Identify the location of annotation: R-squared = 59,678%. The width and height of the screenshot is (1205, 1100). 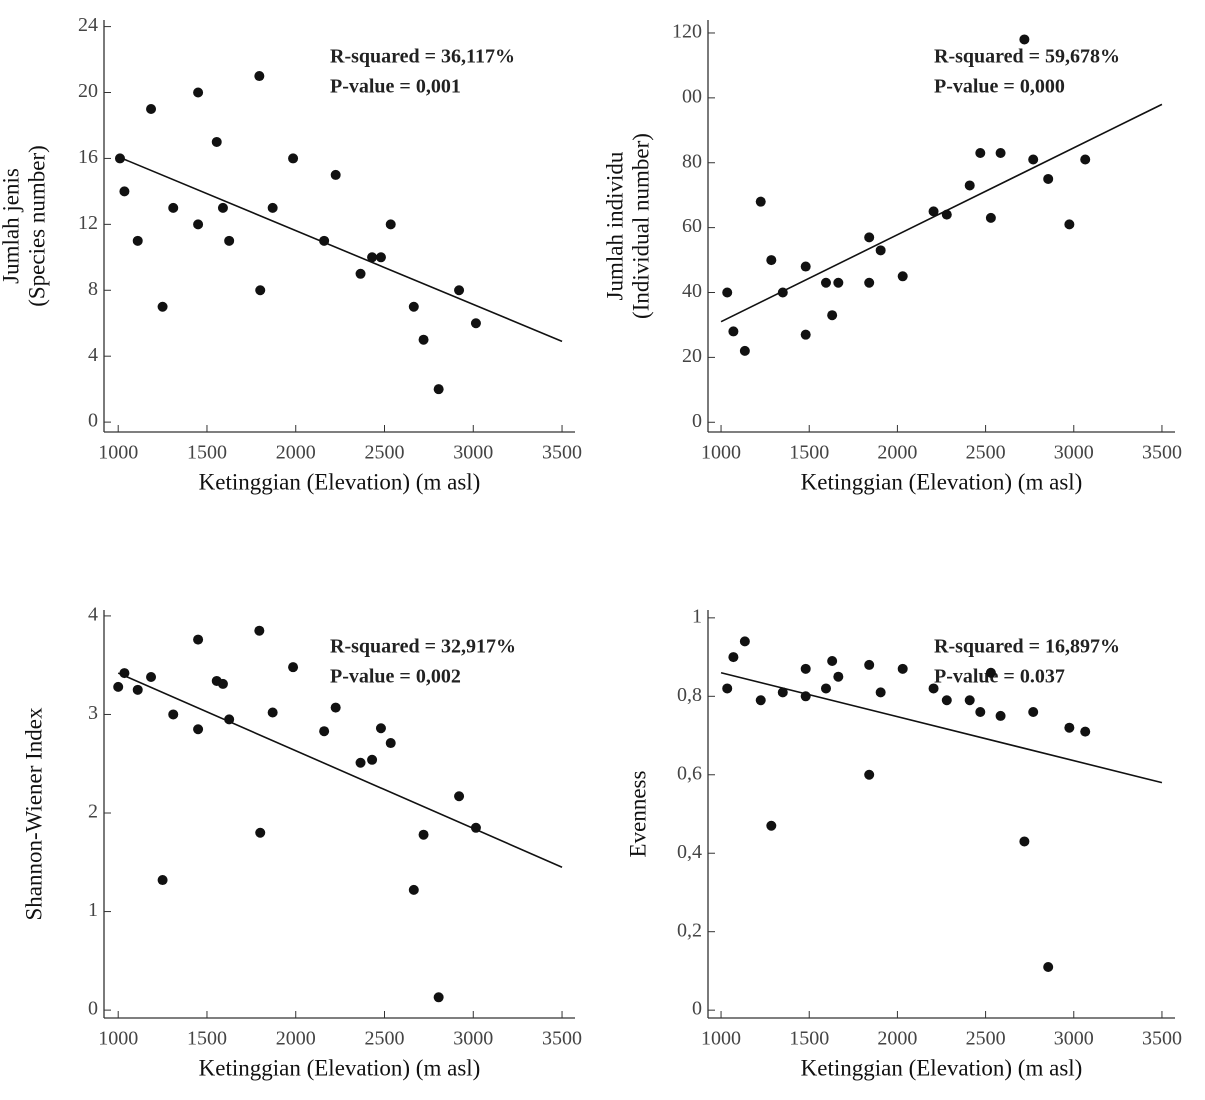
(1027, 57).